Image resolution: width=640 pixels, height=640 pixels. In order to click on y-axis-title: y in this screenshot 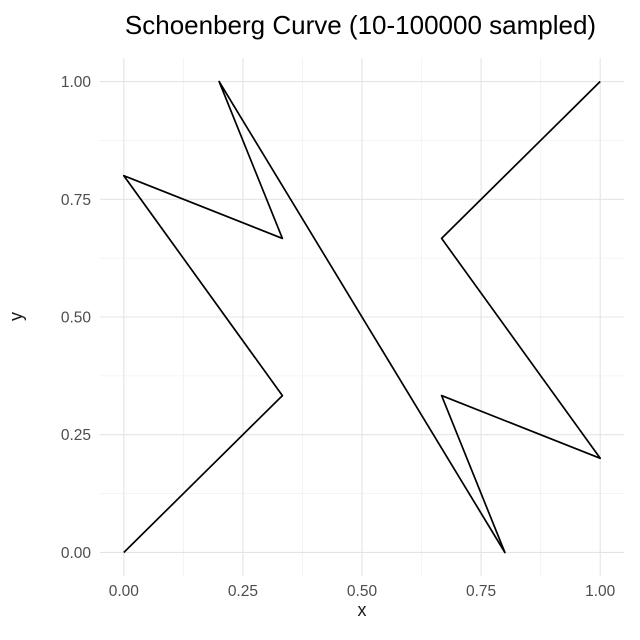, I will do `click(16, 316)`.